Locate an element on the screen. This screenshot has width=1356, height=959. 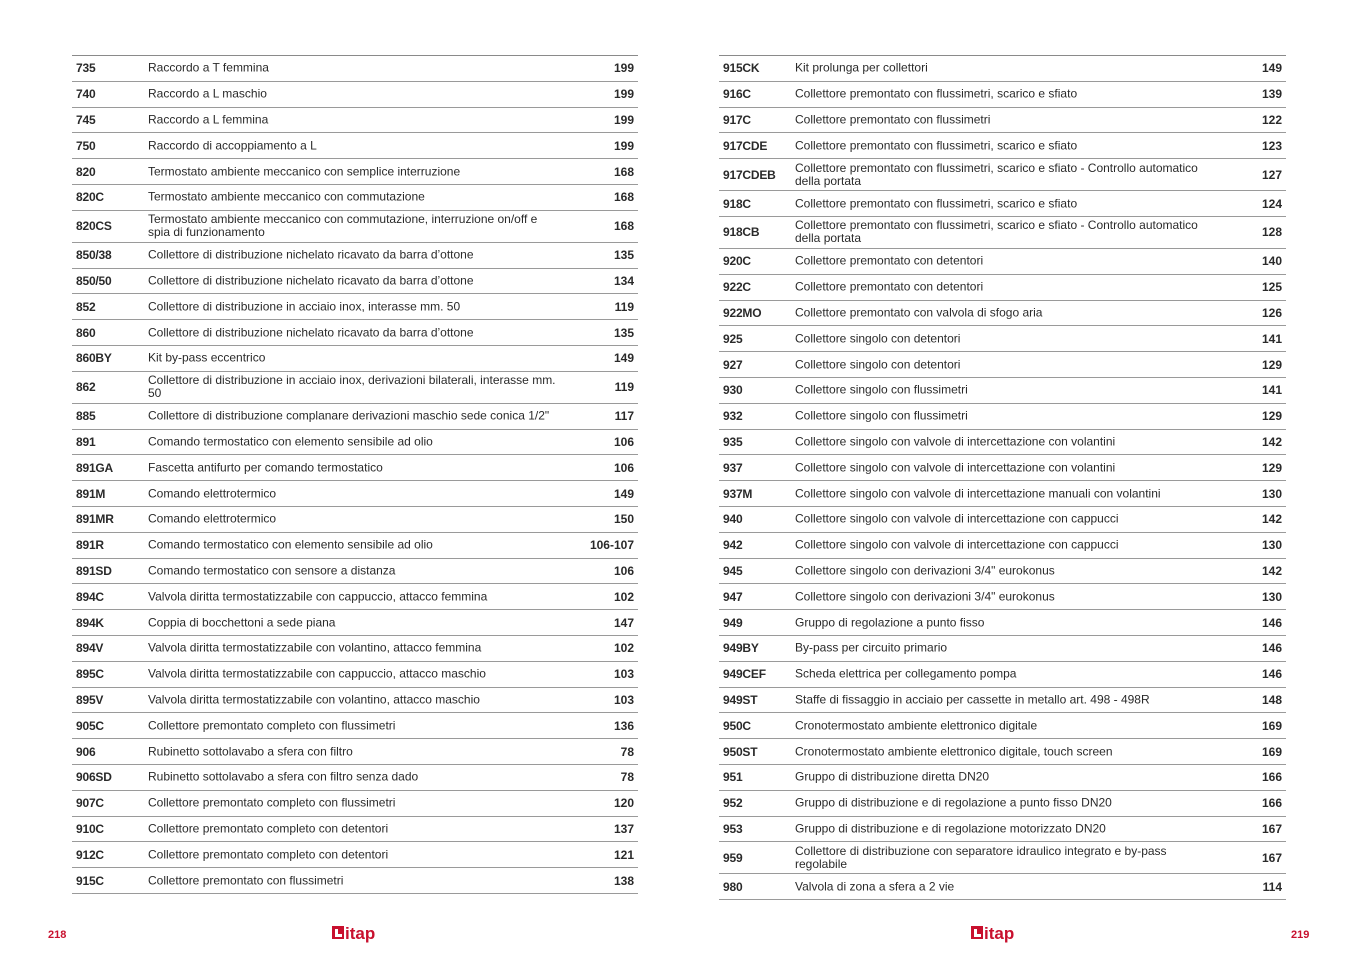
table-row: 949BY By-pass per circuito primario 146 is located at coordinates (1002, 649).